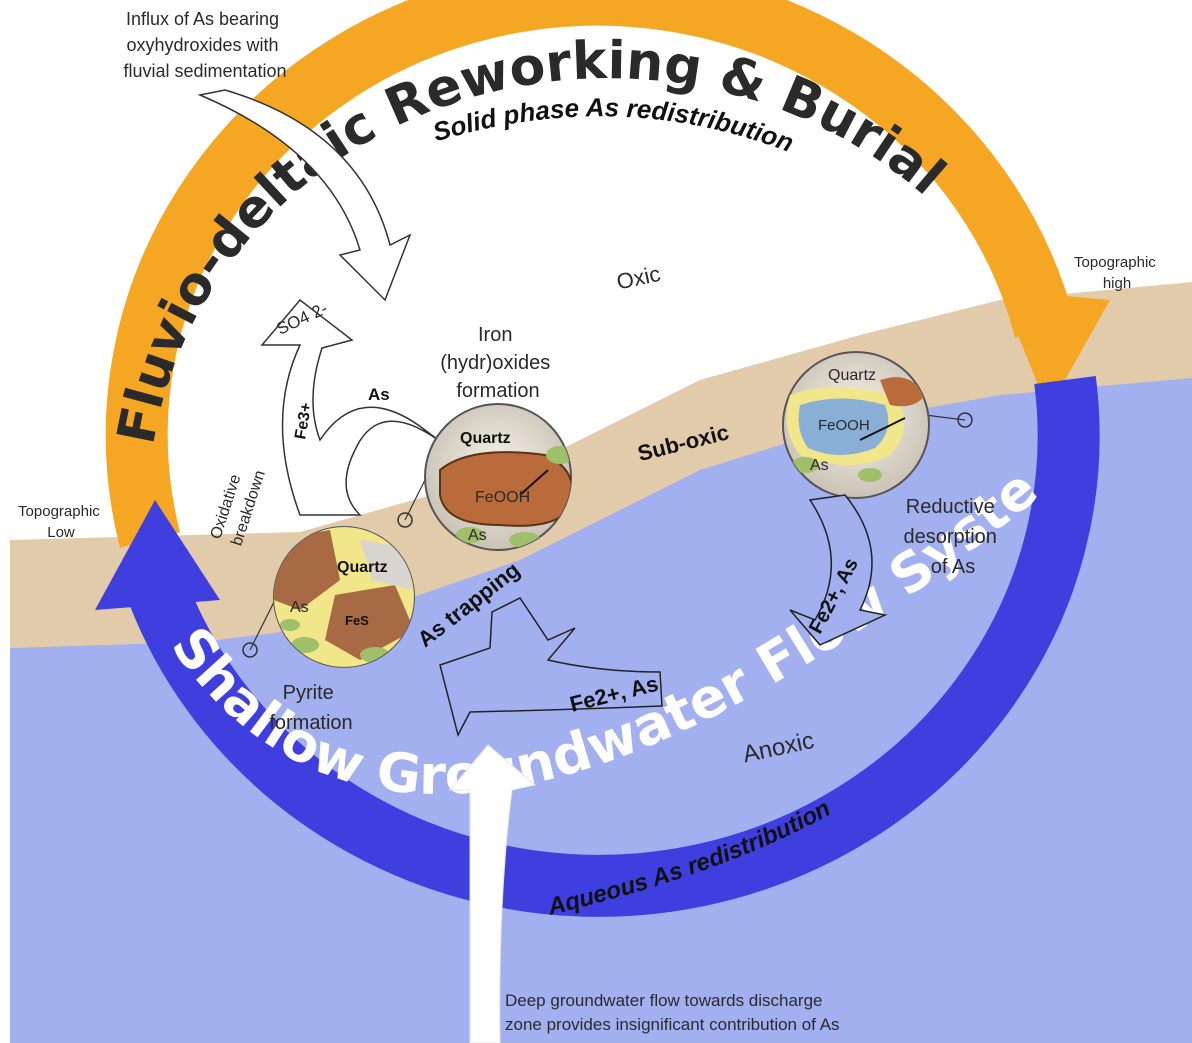  I want to click on groundwater-flow-arrowhead, so click(157, 555).